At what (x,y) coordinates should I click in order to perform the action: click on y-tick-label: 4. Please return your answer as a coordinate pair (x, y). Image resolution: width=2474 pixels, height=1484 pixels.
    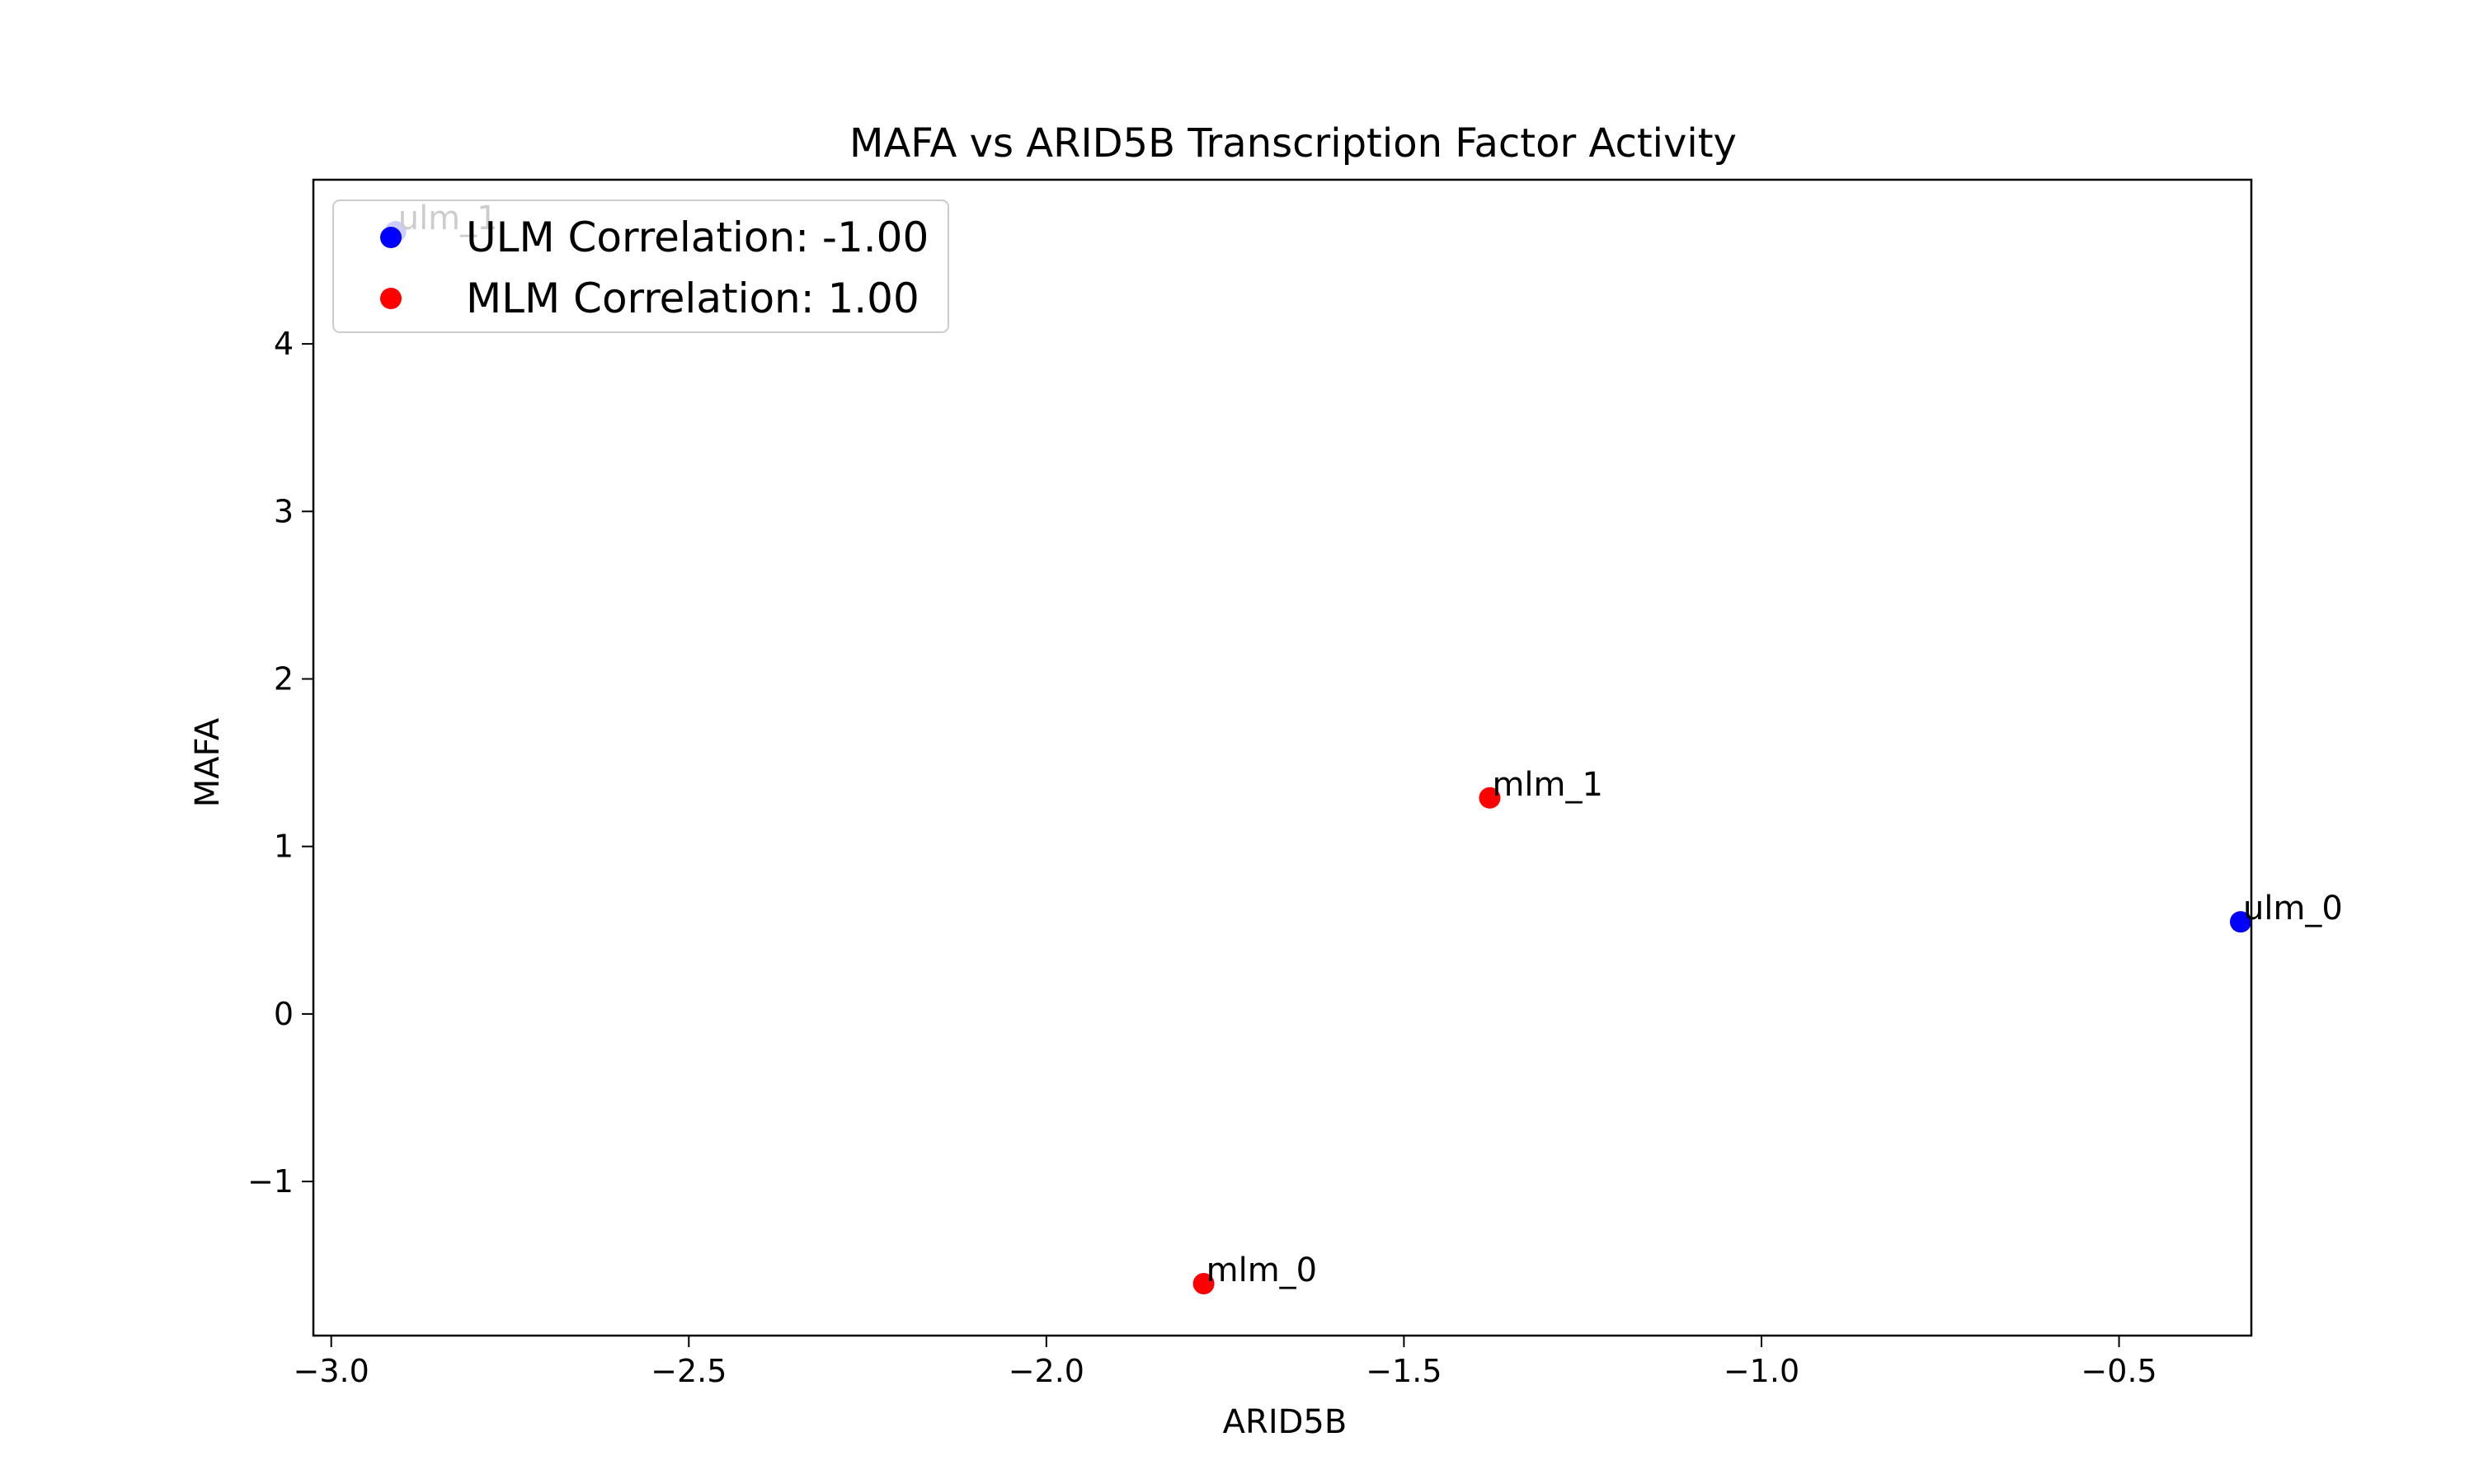
    Looking at the image, I should click on (284, 344).